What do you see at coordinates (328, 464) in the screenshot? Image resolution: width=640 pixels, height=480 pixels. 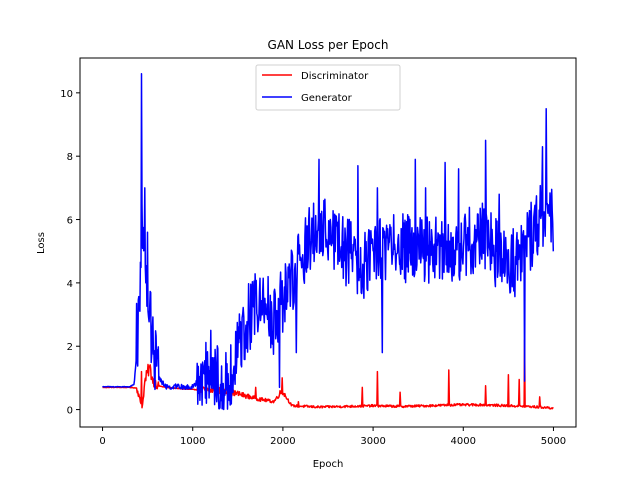 I see `x-axis-label: Epoch` at bounding box center [328, 464].